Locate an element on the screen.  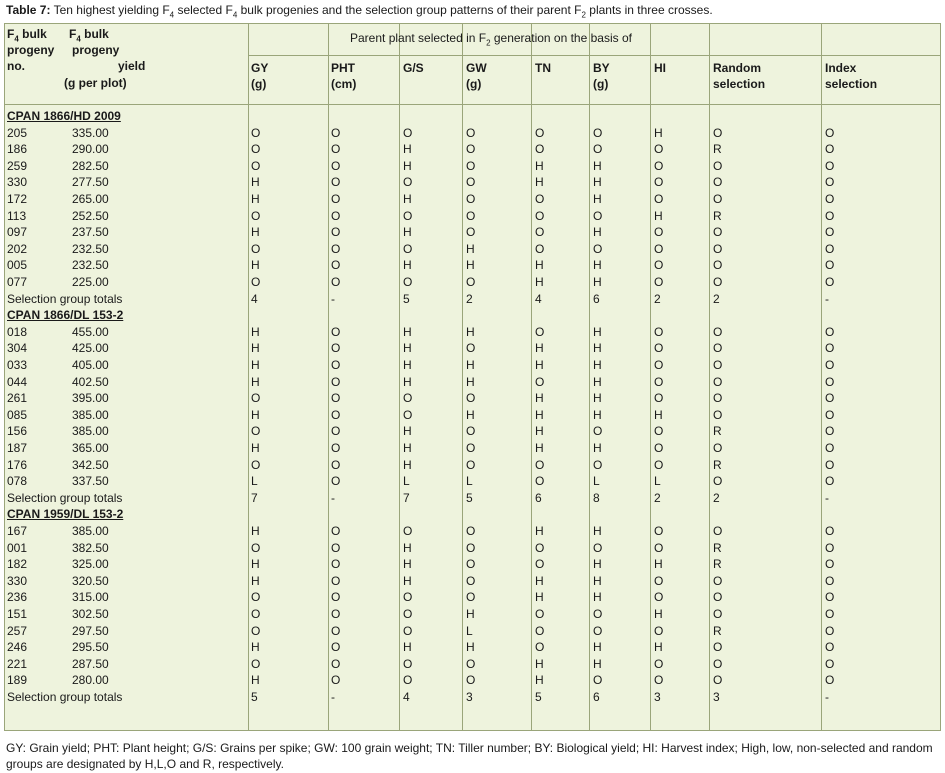
totals-value: 3 is located at coordinates (657, 697).